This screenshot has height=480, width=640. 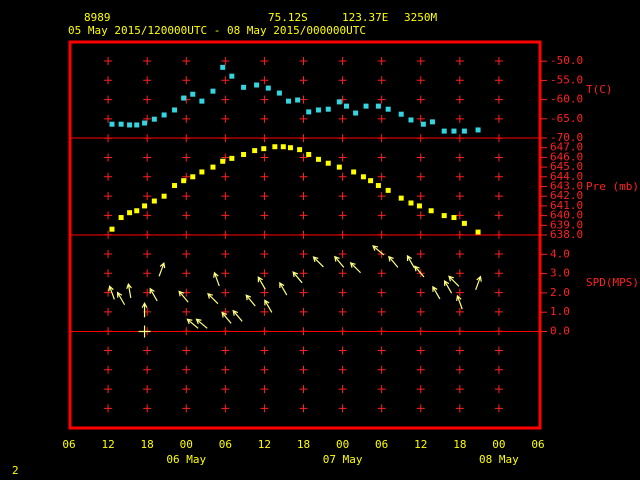 I want to click on y-tick-label: 647.0, so click(x=566, y=147).